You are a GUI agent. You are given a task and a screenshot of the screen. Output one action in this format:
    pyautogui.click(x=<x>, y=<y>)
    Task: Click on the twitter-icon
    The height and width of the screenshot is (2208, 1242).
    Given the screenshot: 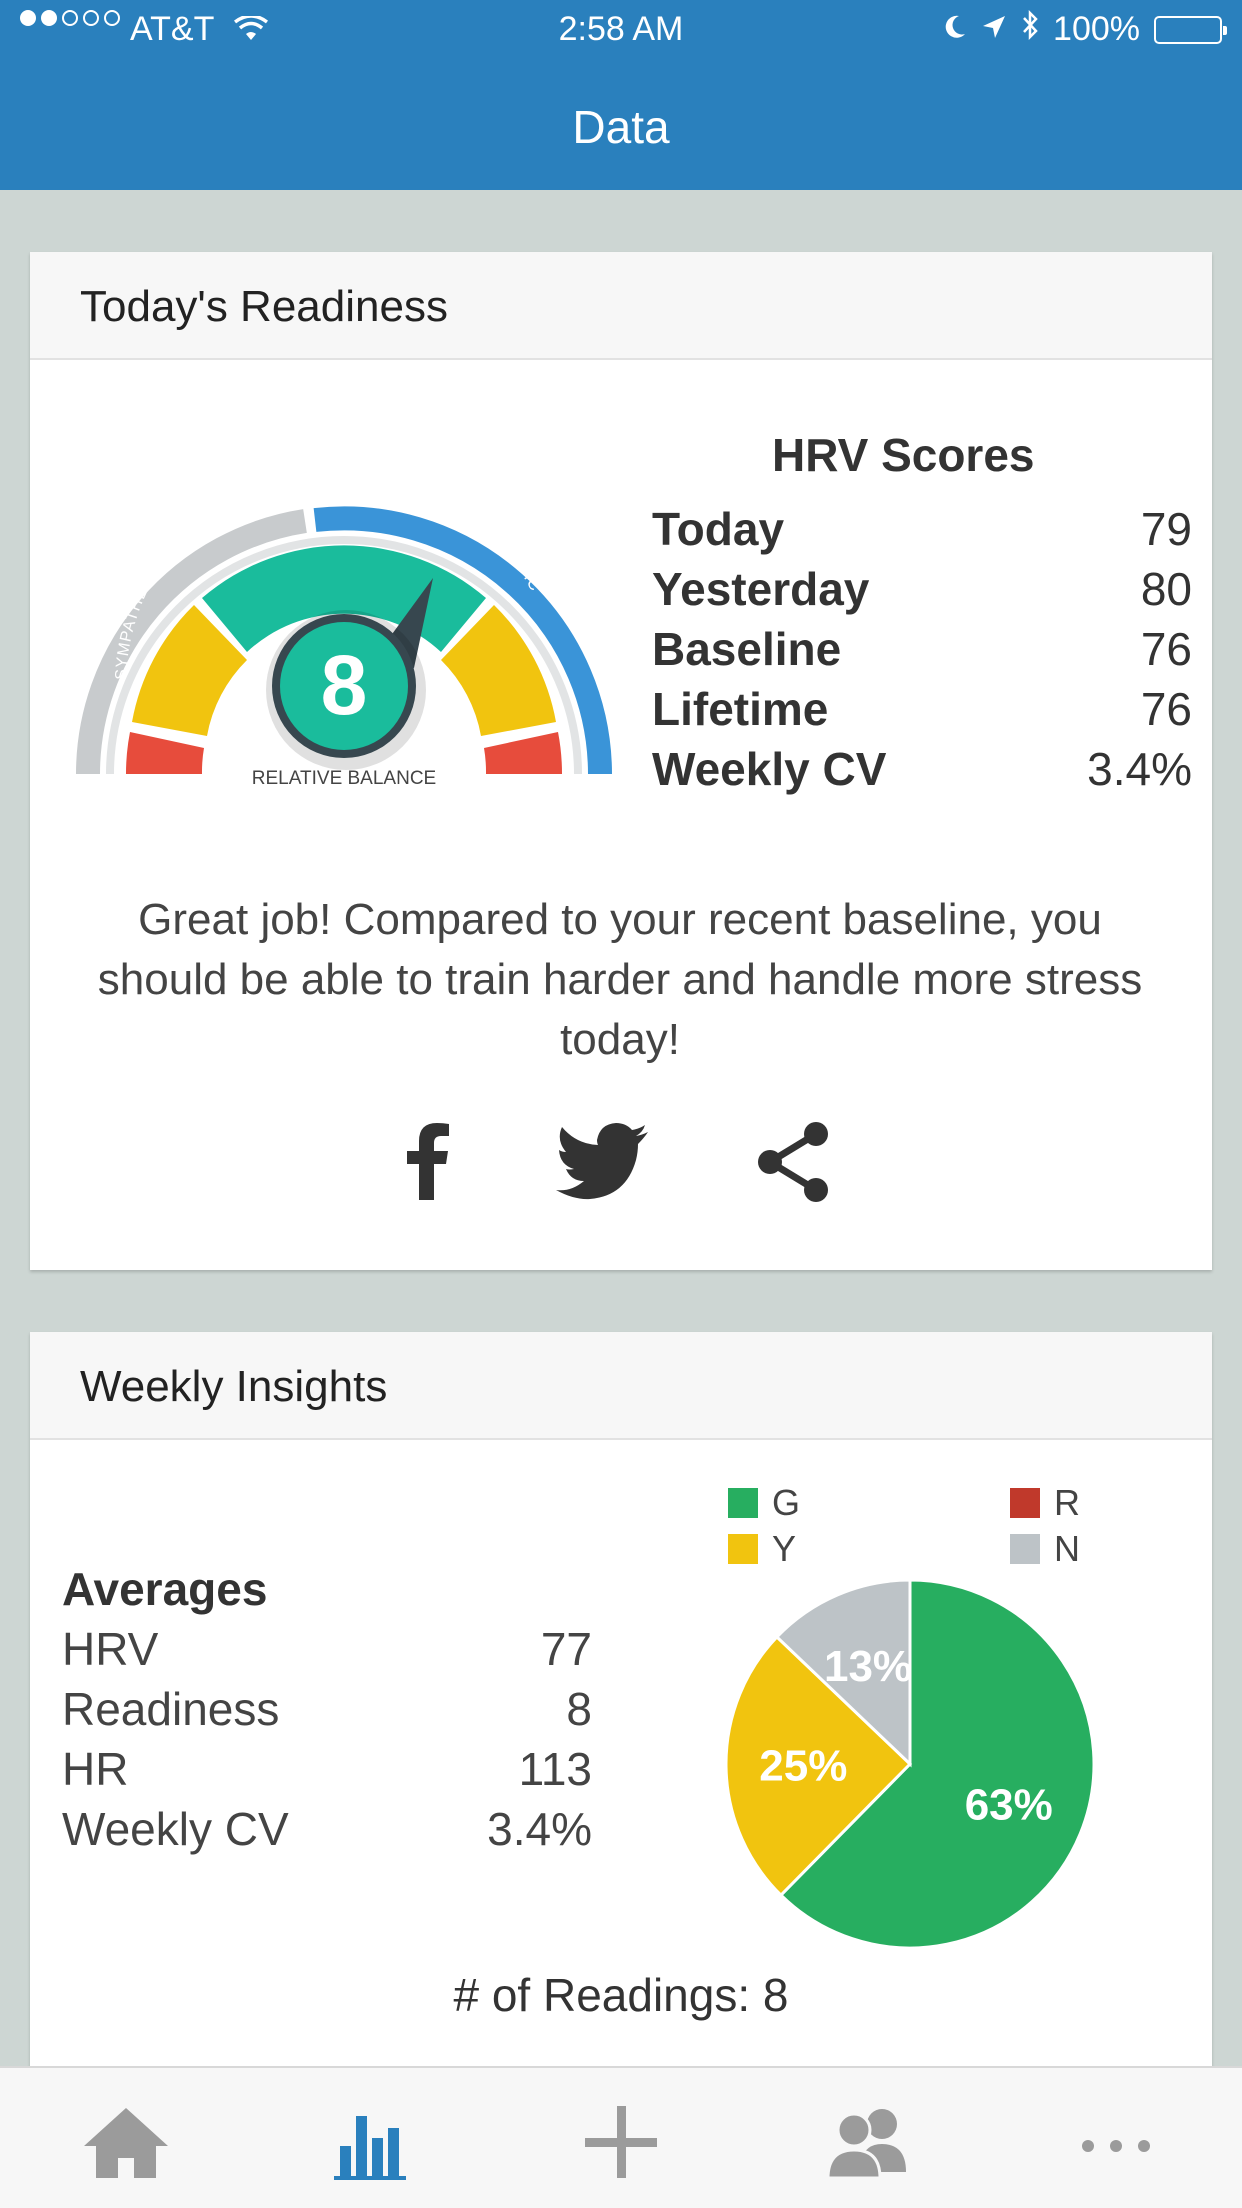 What is the action you would take?
    pyautogui.click(x=603, y=1162)
    